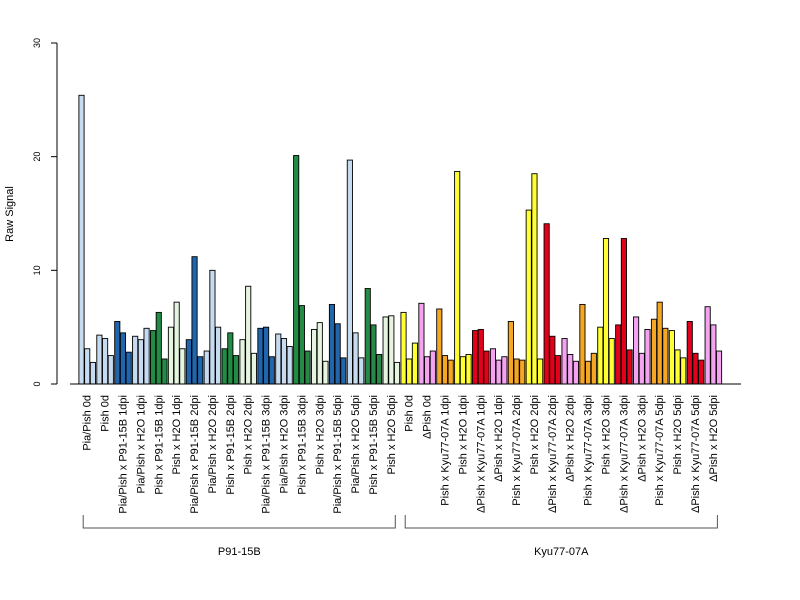 The height and width of the screenshot is (600, 800). I want to click on x-tick-label: Pia/Pish x P91-15B 1dpi, so click(123, 454).